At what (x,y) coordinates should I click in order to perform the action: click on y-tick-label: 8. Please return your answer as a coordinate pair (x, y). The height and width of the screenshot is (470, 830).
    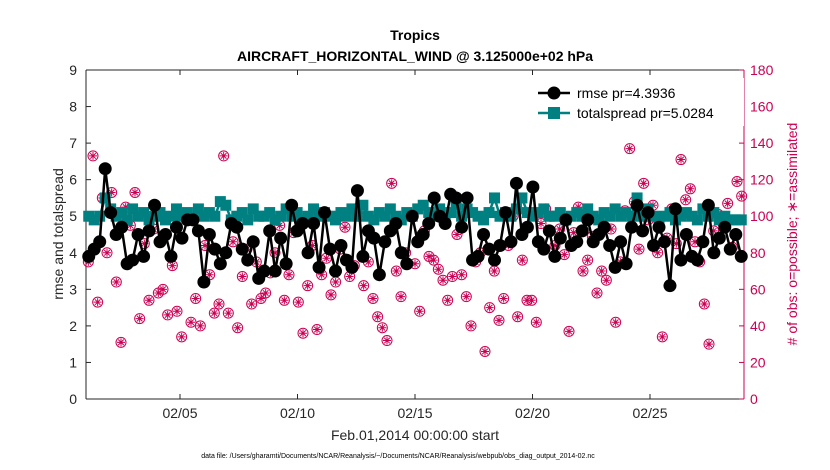
    Looking at the image, I should click on (73, 107).